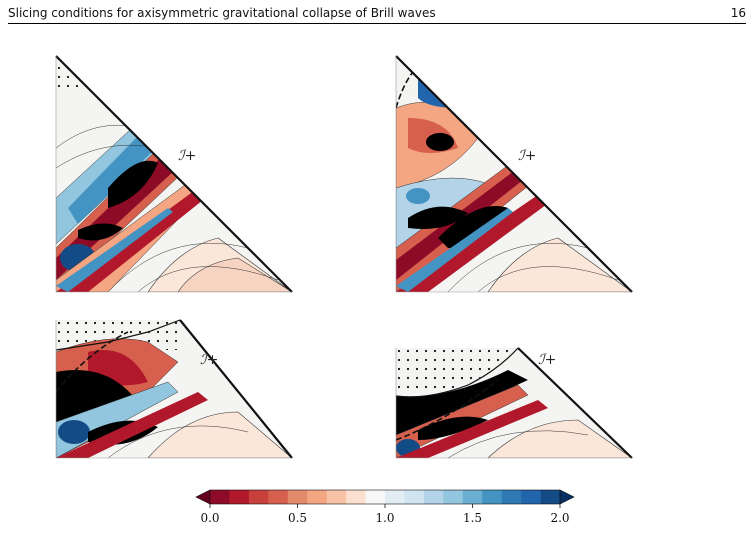 This screenshot has width=754, height=554. Describe the element at coordinates (203, 497) in the screenshot. I see `colorbar-extend-low` at that location.